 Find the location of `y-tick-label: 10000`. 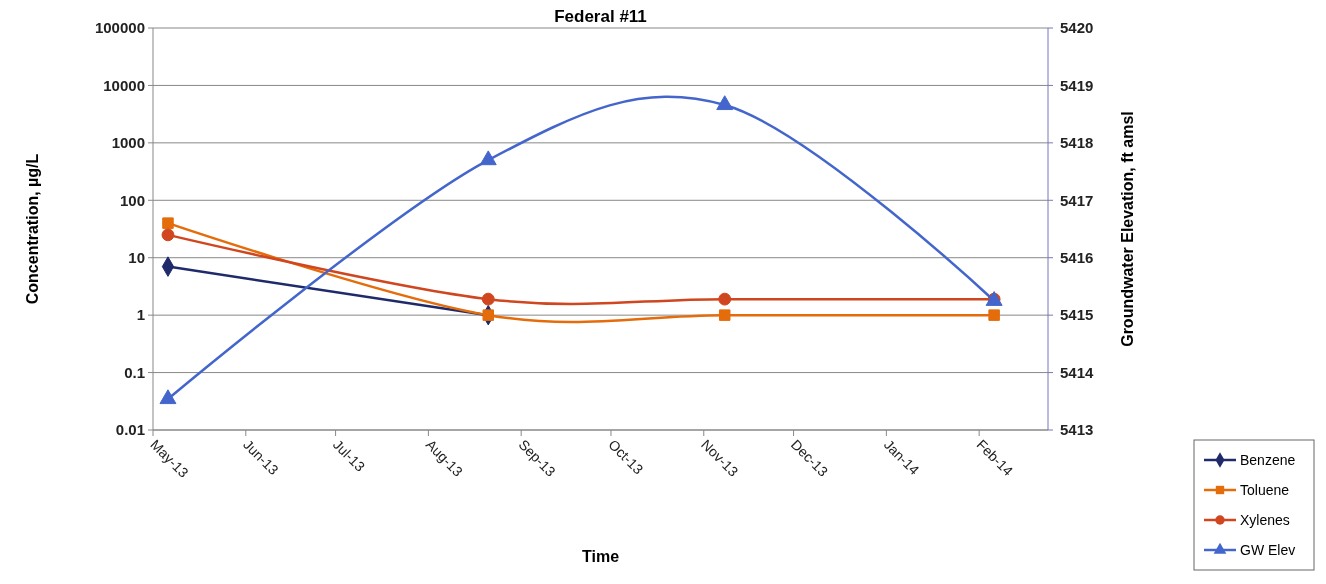

y-tick-label: 10000 is located at coordinates (124, 85).